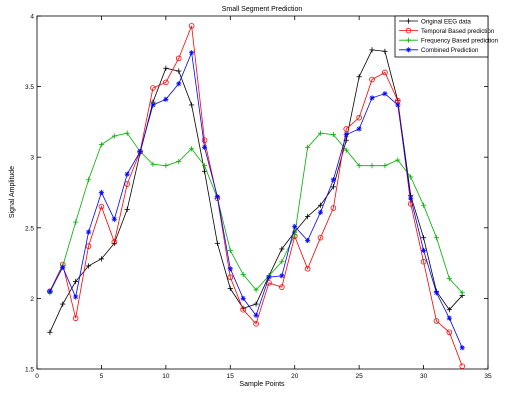  Describe the element at coordinates (262, 9) in the screenshot. I see `chart-title: Small Segment Prediction` at that location.